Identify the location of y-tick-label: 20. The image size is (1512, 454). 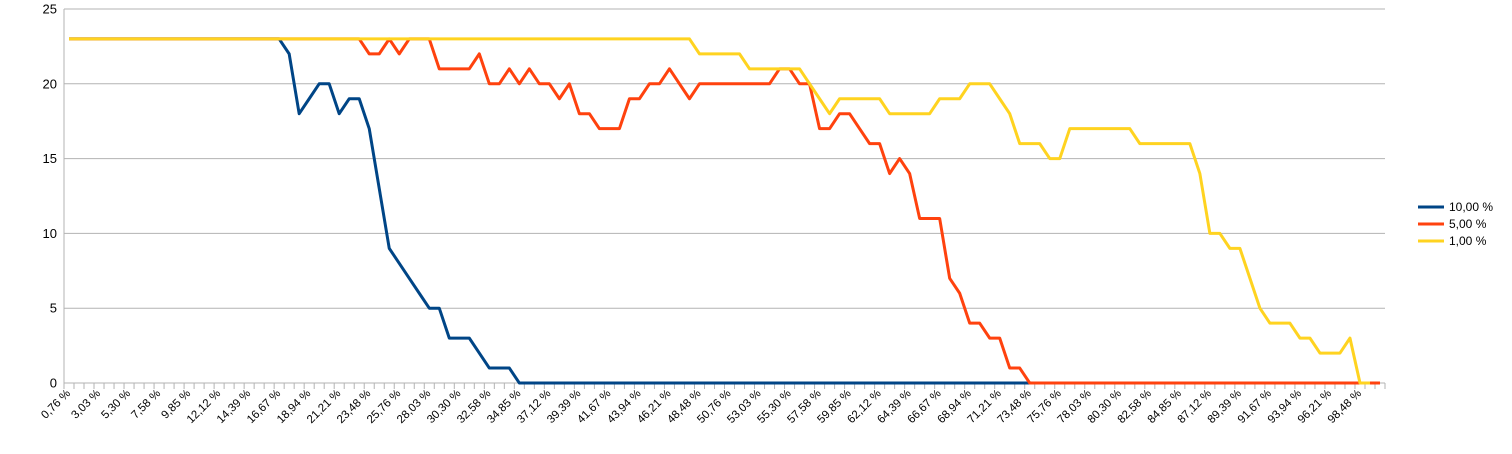
(50, 83).